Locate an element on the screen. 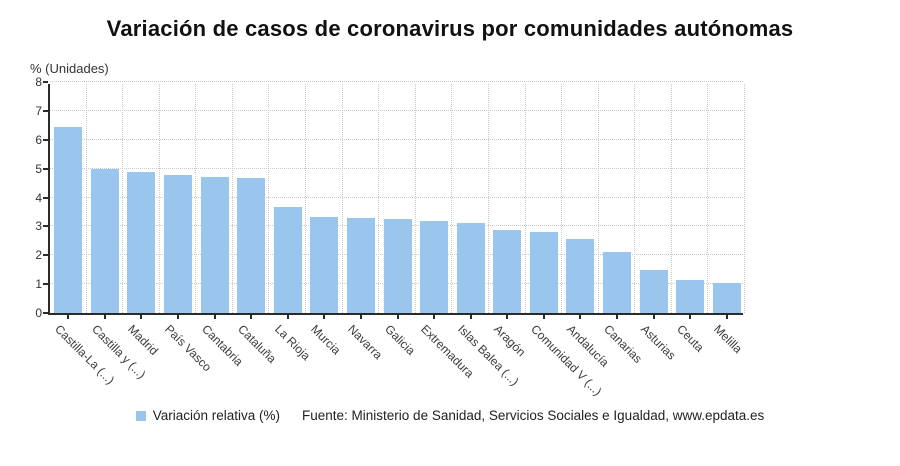 The height and width of the screenshot is (466, 900). bar-galicia is located at coordinates (397, 266).